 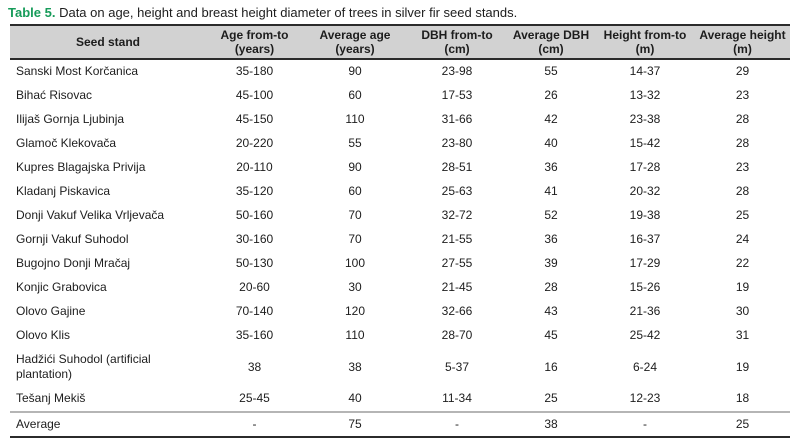 I want to click on row-name-cell: Sanski Most Korčanica, so click(x=77, y=71).